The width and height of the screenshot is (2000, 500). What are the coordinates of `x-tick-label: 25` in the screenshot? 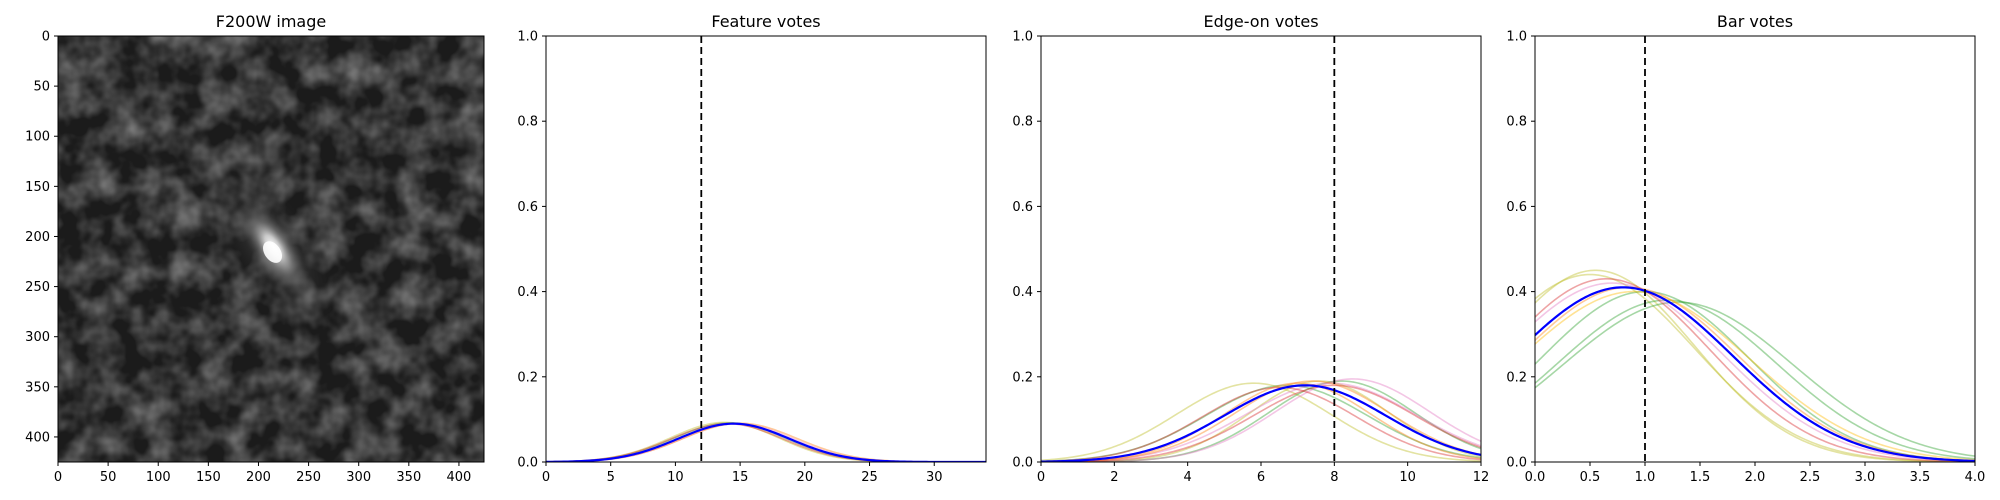 It's located at (869, 477).